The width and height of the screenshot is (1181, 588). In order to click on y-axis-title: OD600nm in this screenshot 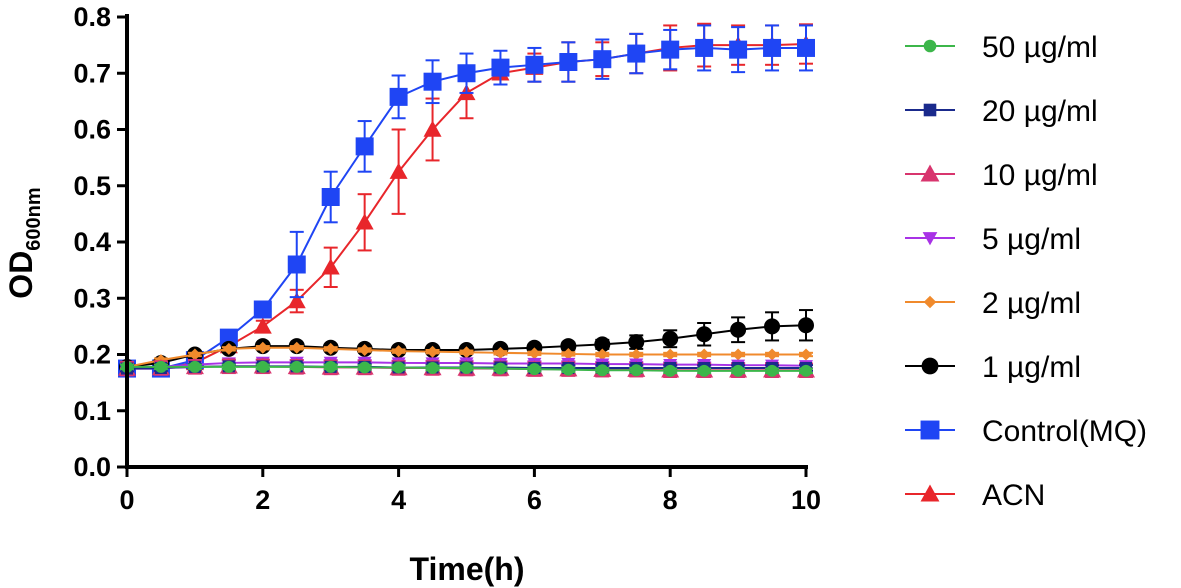, I will do `click(24, 242)`.